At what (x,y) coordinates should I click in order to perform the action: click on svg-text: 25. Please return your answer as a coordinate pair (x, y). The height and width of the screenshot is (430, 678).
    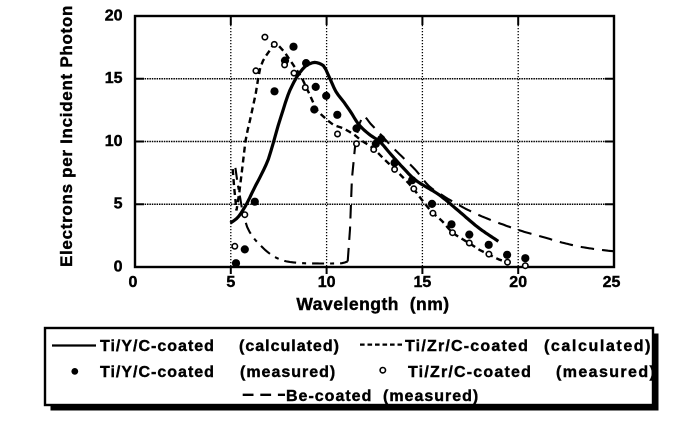
    Looking at the image, I should click on (612, 282).